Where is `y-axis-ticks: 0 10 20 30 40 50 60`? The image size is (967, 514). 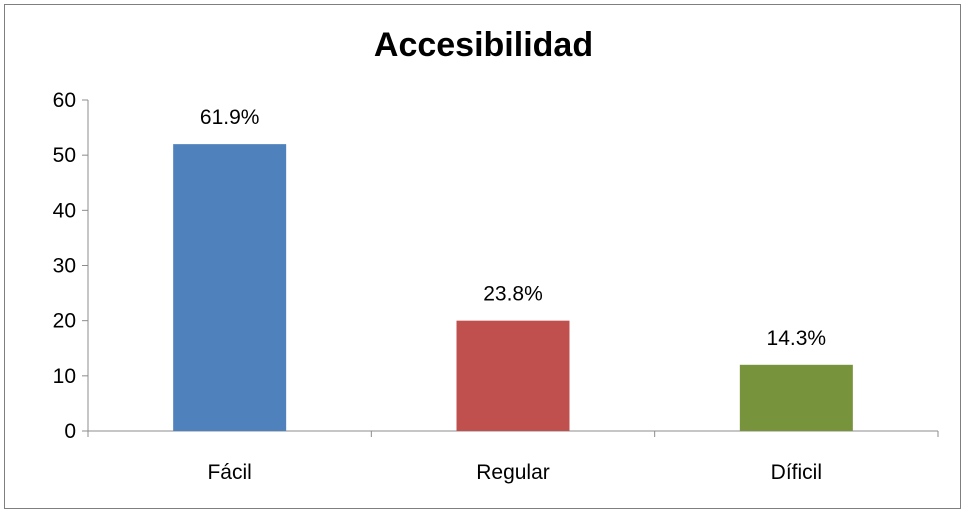
y-axis-ticks: 0 10 20 30 40 50 60 is located at coordinates (70, 266).